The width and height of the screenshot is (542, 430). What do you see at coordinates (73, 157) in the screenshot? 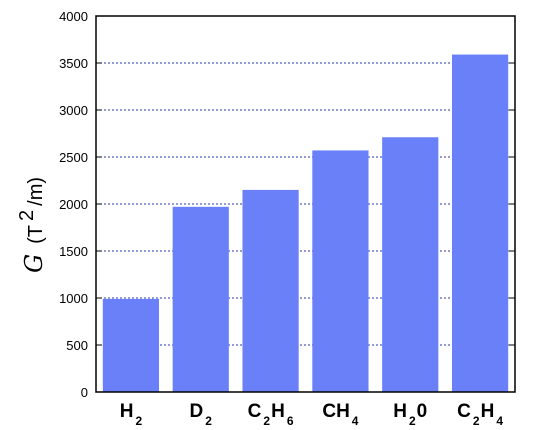
I see `y-tick-label: 2500` at bounding box center [73, 157].